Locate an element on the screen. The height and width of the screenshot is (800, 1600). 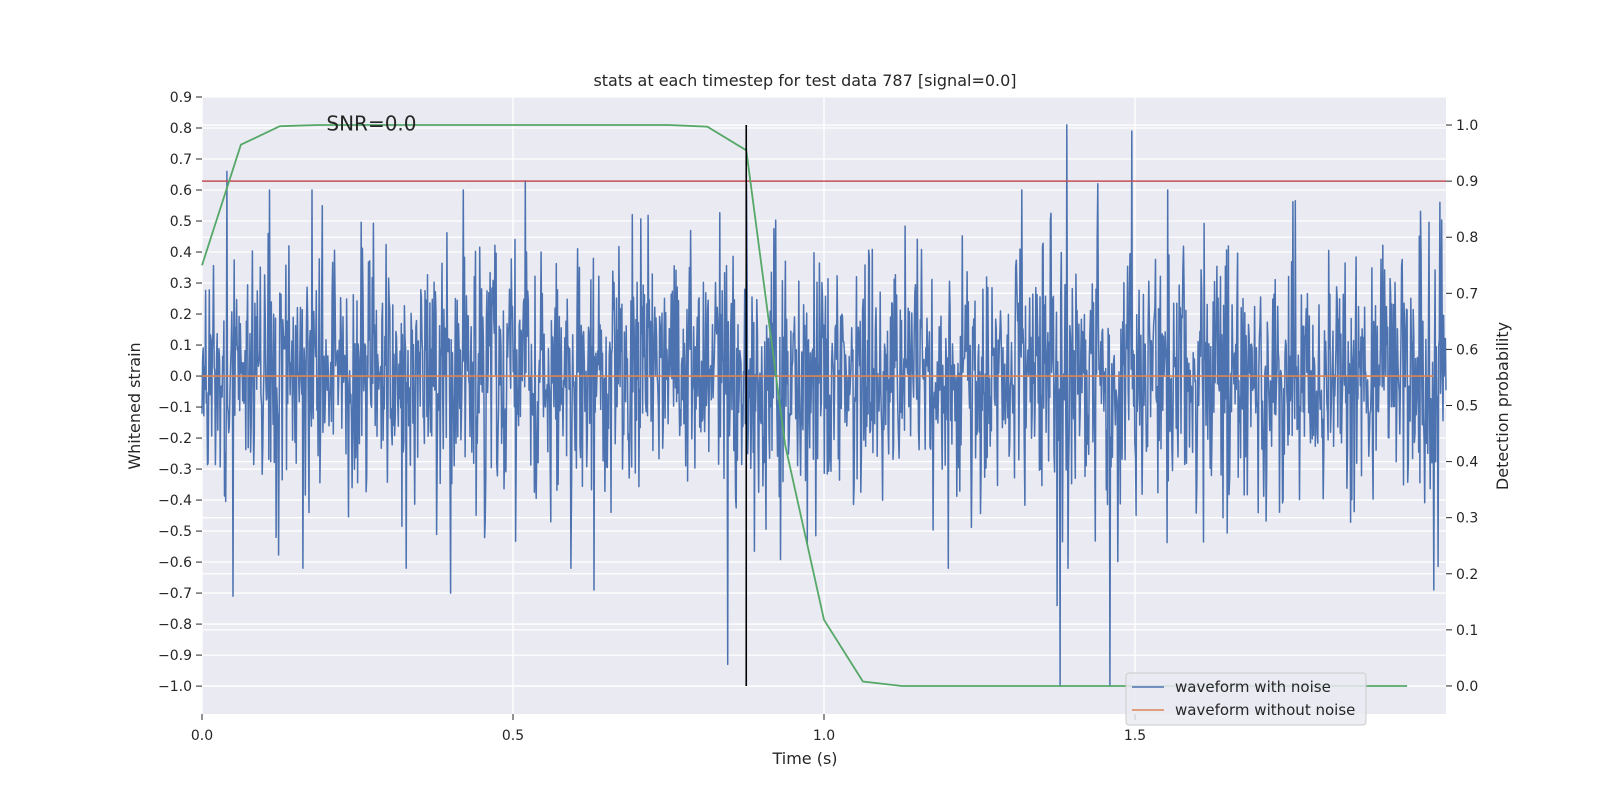
y-axis-right: 1.0 0.9 0.8 0.7 0.6 0.5 0.4 0.3 0.2 0.1 0.0 is located at coordinates (1462, 406).